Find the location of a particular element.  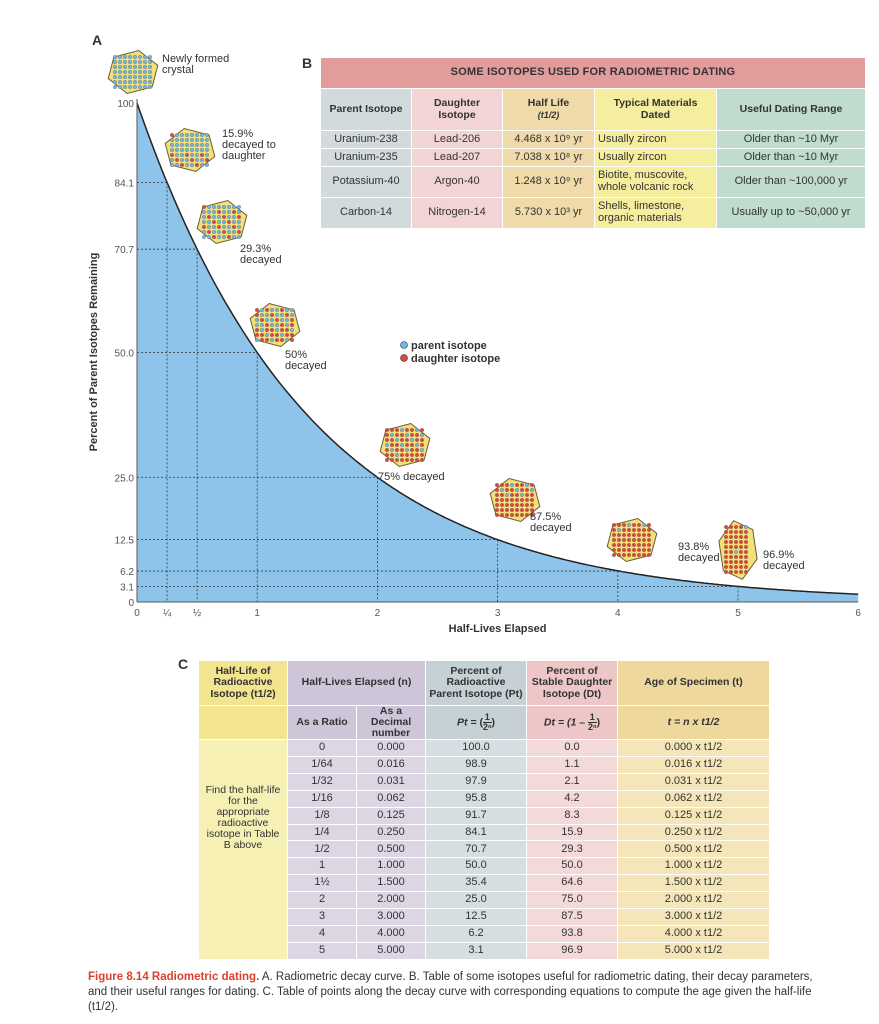

y-tick-label: 50.0 is located at coordinates (125, 354).